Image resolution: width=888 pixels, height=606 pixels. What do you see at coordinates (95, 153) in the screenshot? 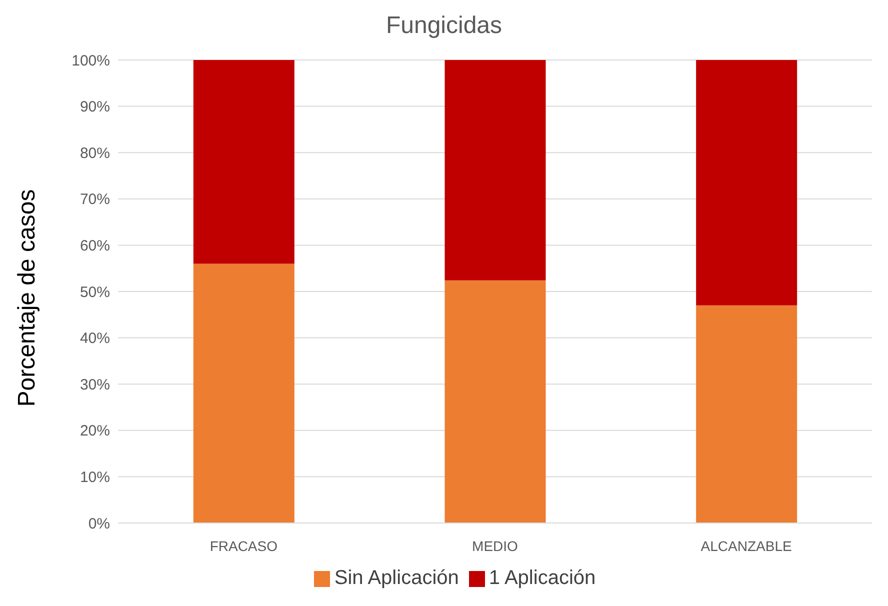
I see `y-tick-label: 80%` at bounding box center [95, 153].